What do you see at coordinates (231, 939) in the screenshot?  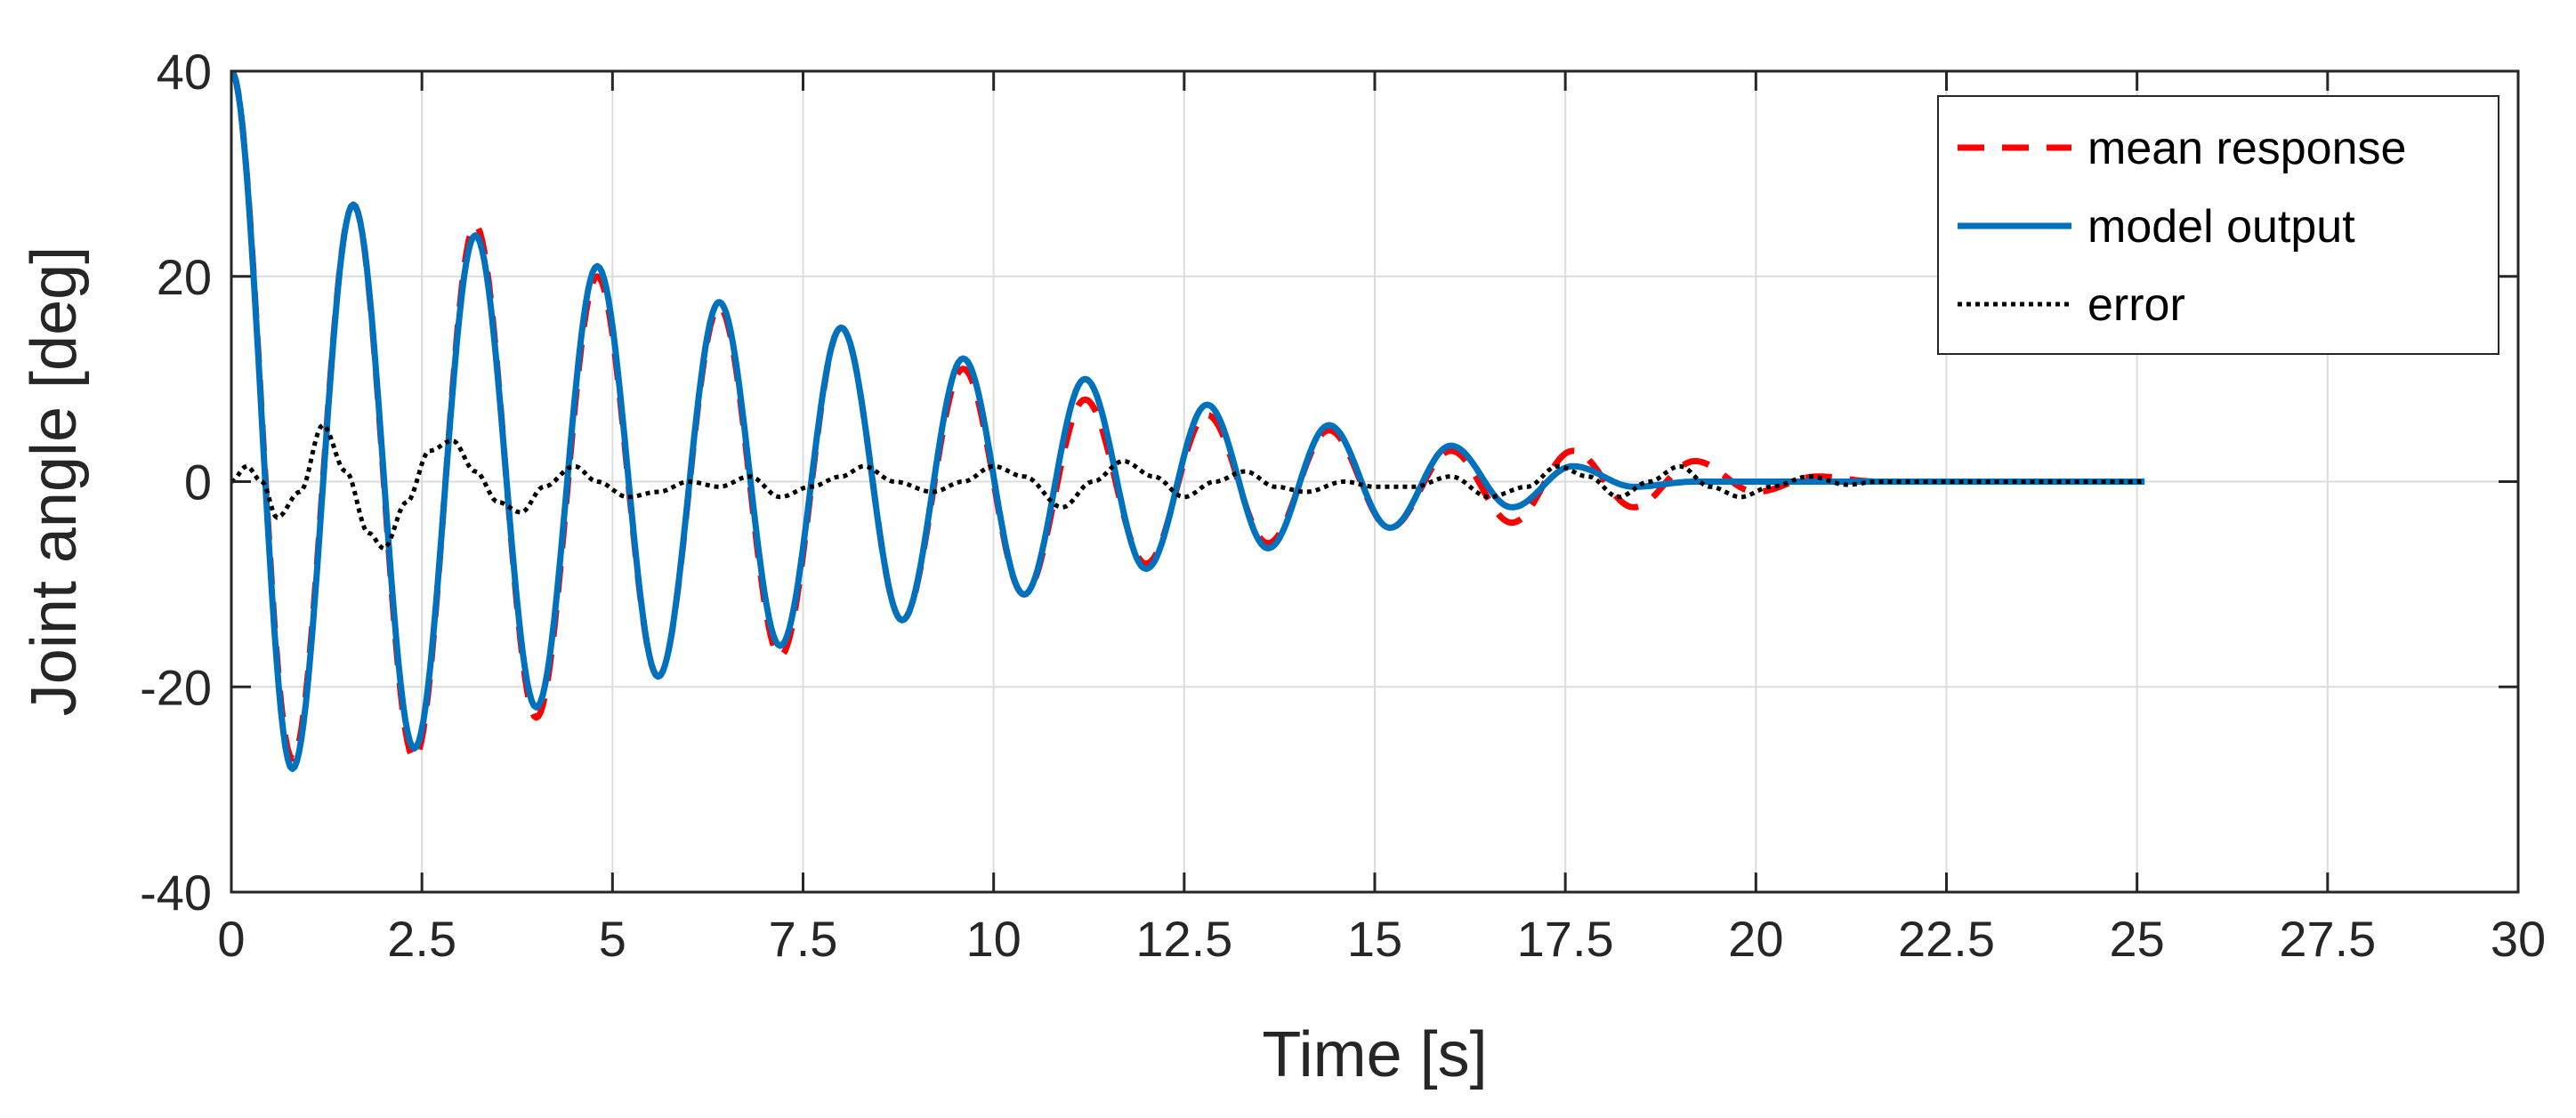 I see `x-tick-label: 0` at bounding box center [231, 939].